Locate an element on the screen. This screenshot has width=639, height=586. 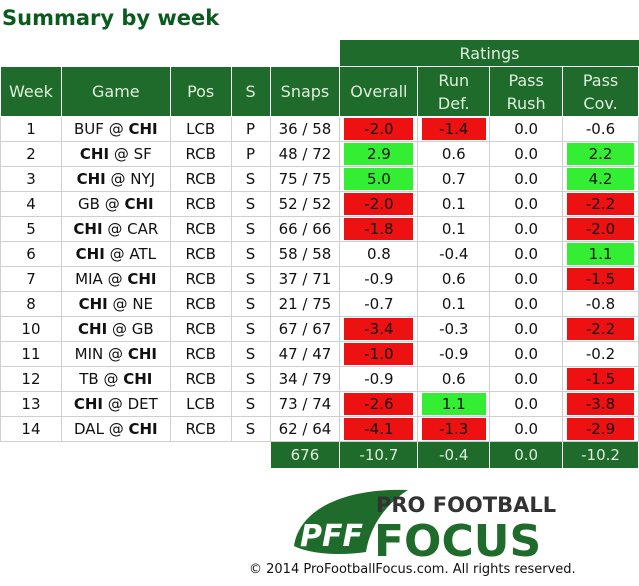
rating-value: -0.9 is located at coordinates (379, 379).